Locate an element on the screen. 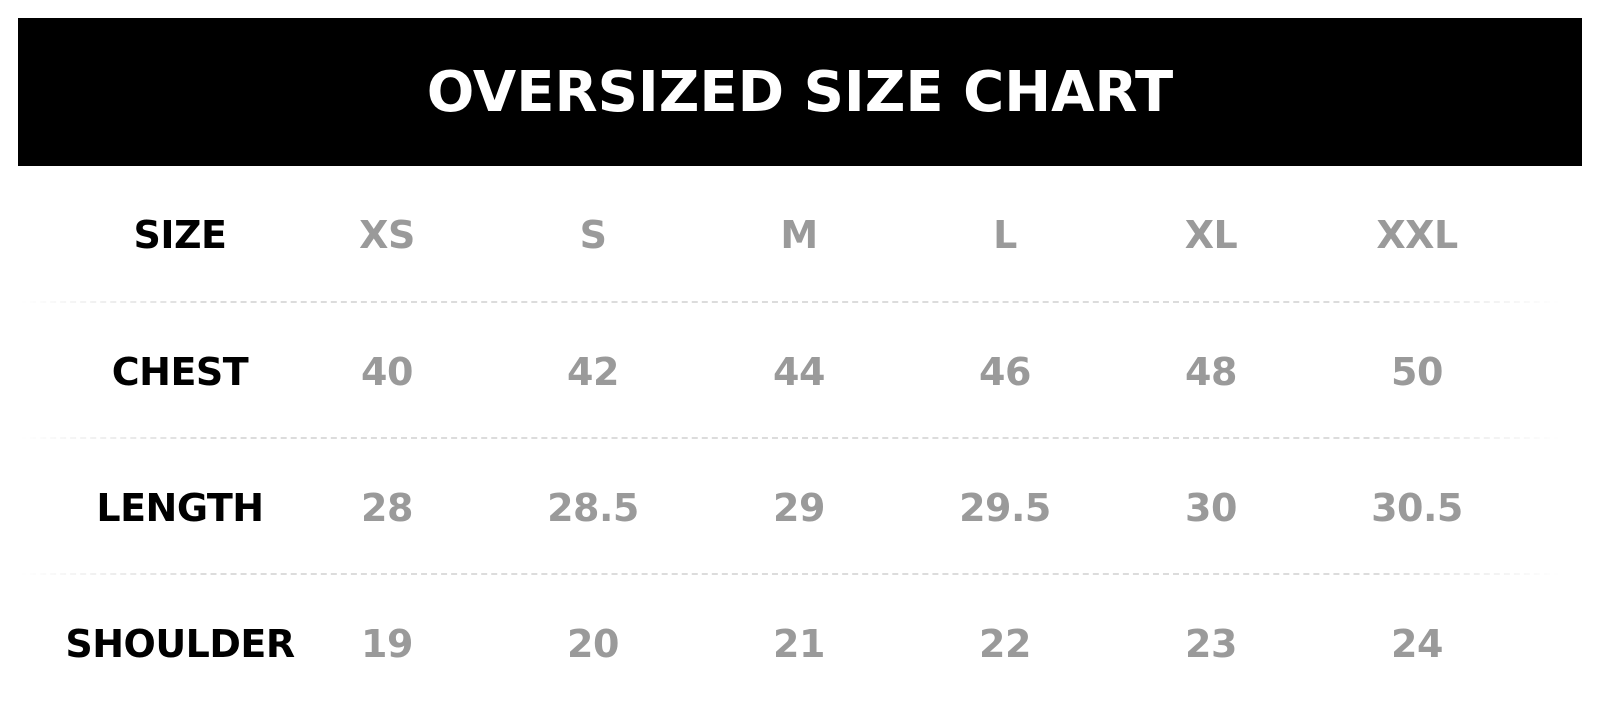 The height and width of the screenshot is (725, 1600). row-label-size: SIZE is located at coordinates (180, 235).